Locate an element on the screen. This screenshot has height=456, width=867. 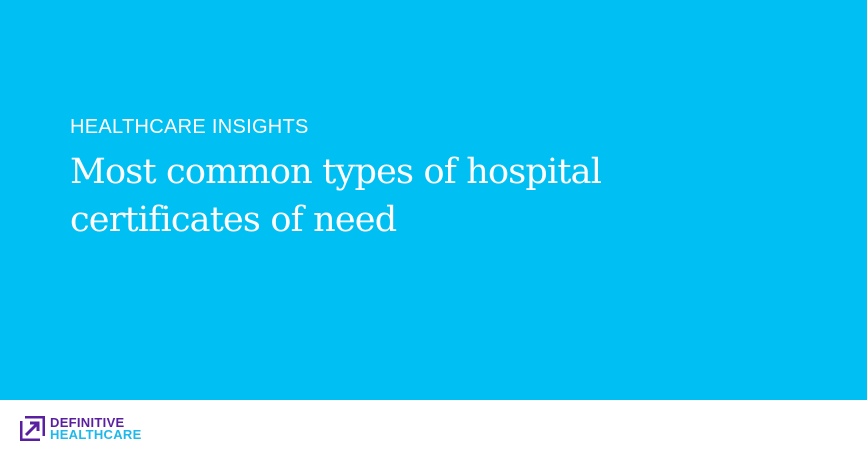
eyebrow-label: HEALTHCARE INSIGHTS is located at coordinates (189, 127).